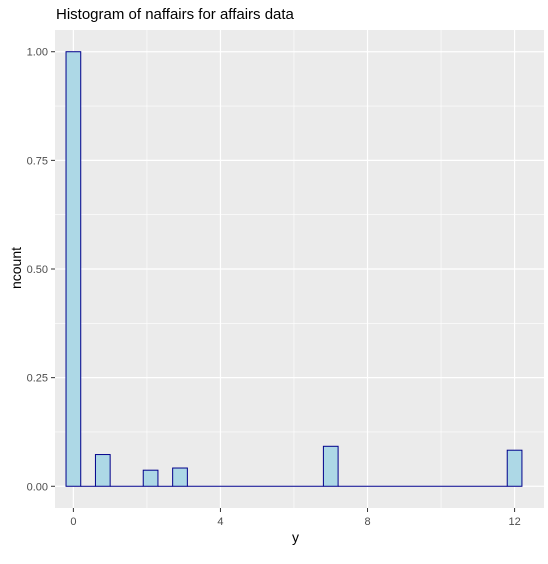 The height and width of the screenshot is (564, 548). Describe the element at coordinates (220, 522) in the screenshot. I see `x-tick-label: 4` at that location.